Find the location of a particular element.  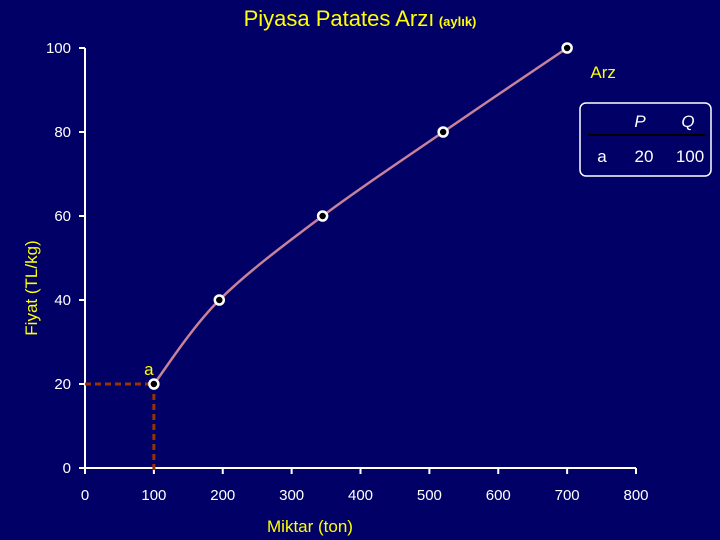

legend-row-q-value: 100 is located at coordinates (690, 156).